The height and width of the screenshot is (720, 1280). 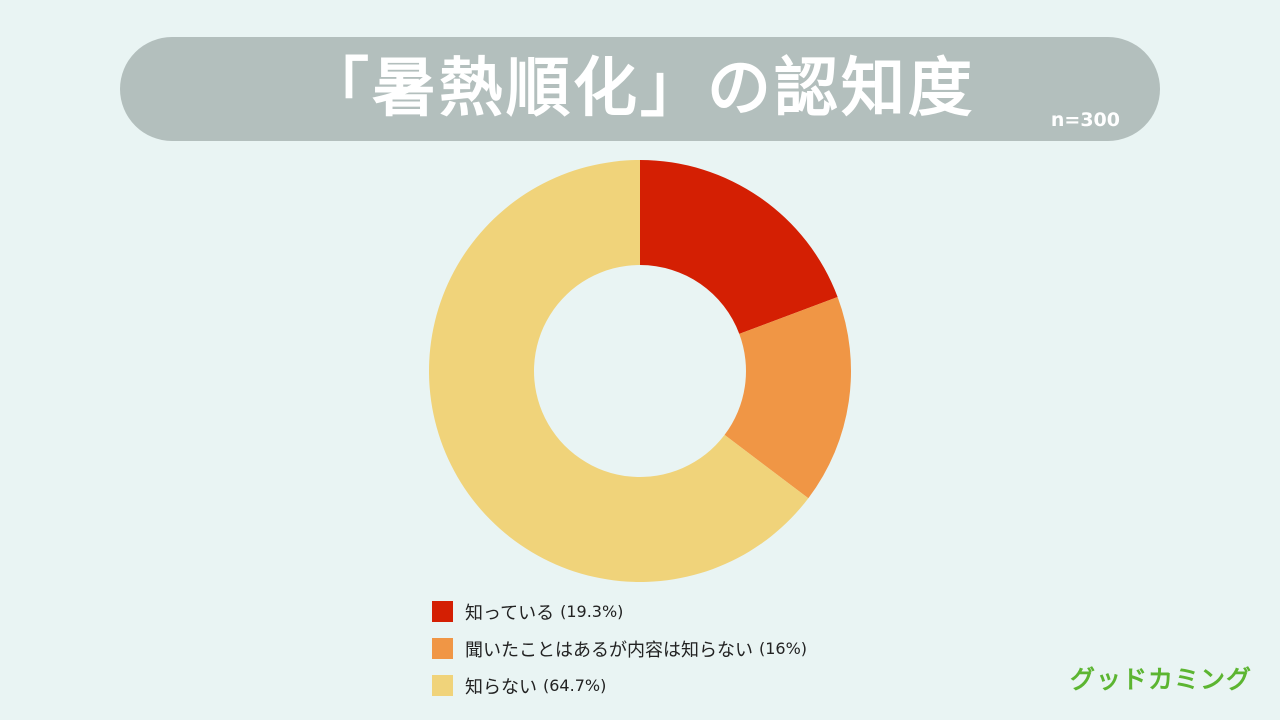 What do you see at coordinates (739, 247) in the screenshot?
I see `slice-known` at bounding box center [739, 247].